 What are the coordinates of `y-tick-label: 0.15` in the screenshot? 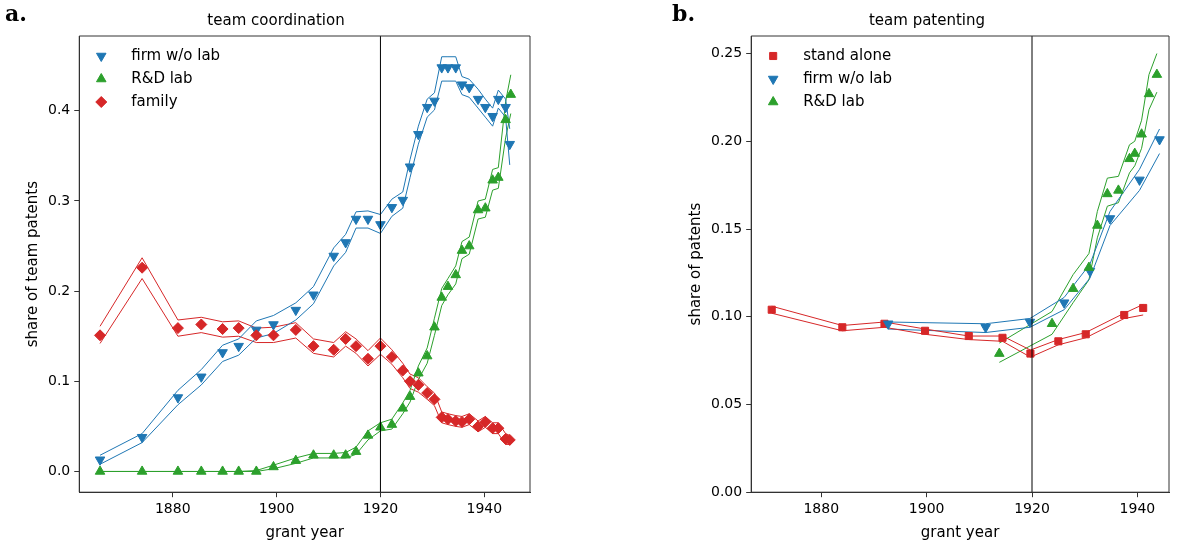 It's located at (727, 227).